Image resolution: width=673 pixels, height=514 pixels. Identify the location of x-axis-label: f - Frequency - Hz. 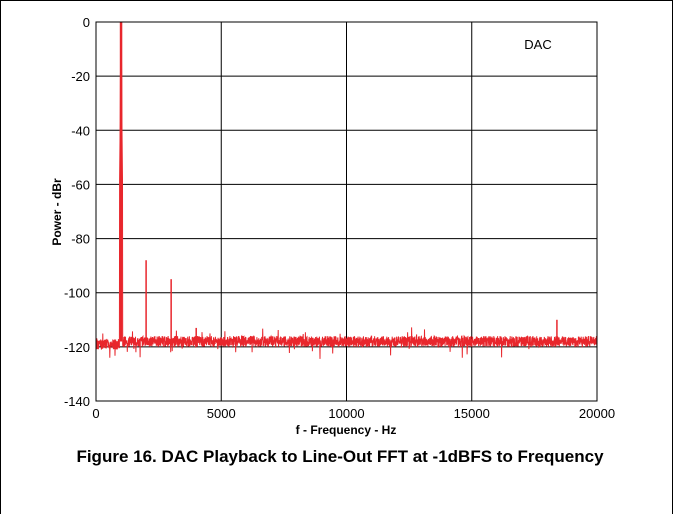
(346, 430).